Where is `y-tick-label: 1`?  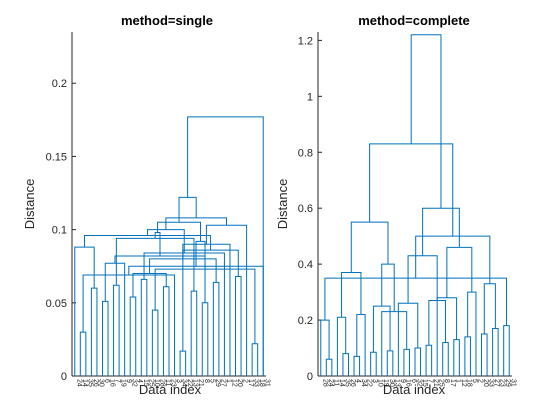 y-tick-label: 1 is located at coordinates (310, 97).